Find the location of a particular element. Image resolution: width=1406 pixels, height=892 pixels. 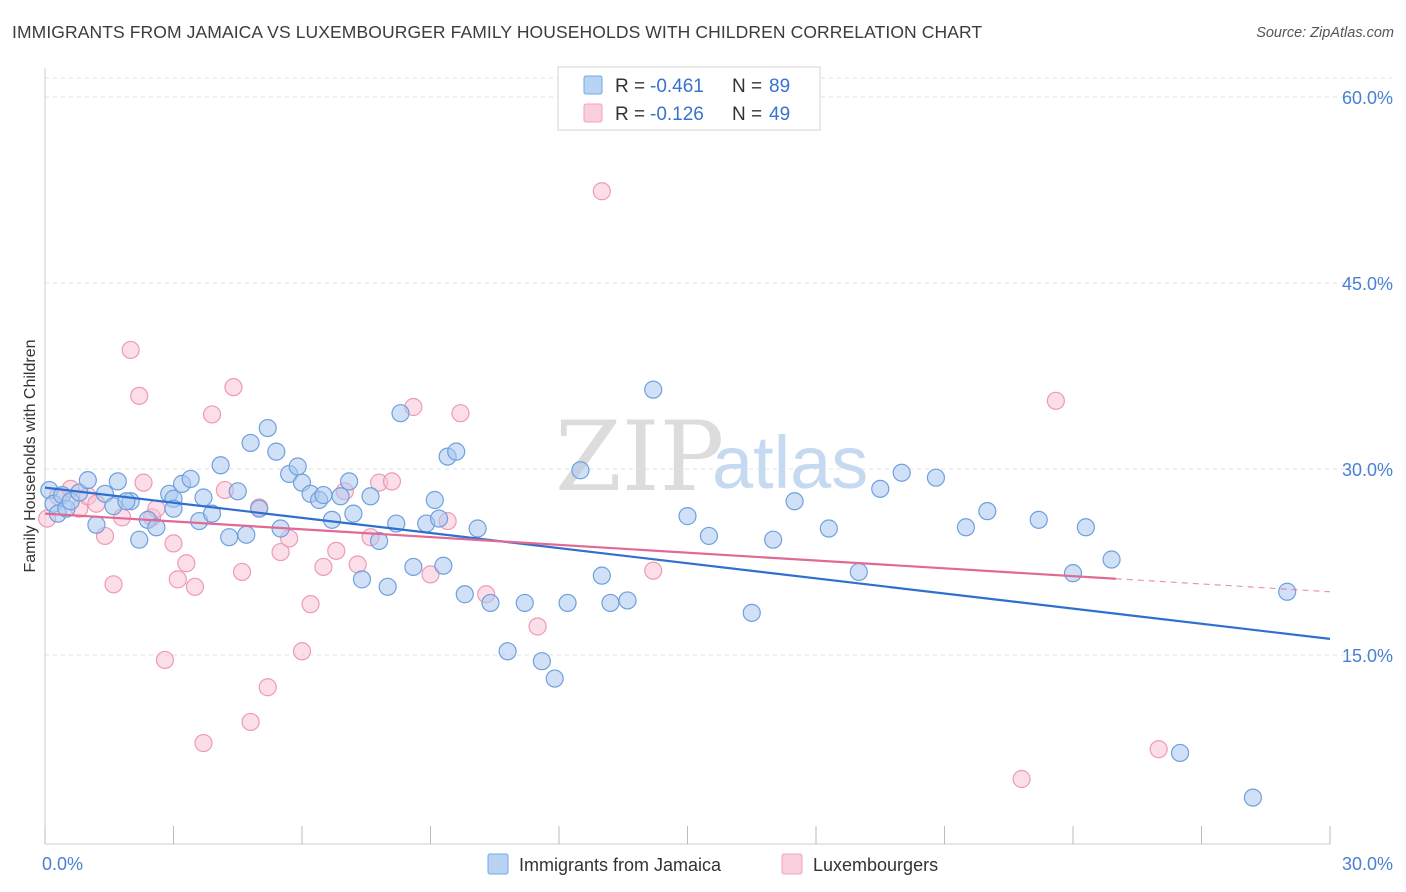

trend-line-luxembourgers is located at coordinates (580, 546).